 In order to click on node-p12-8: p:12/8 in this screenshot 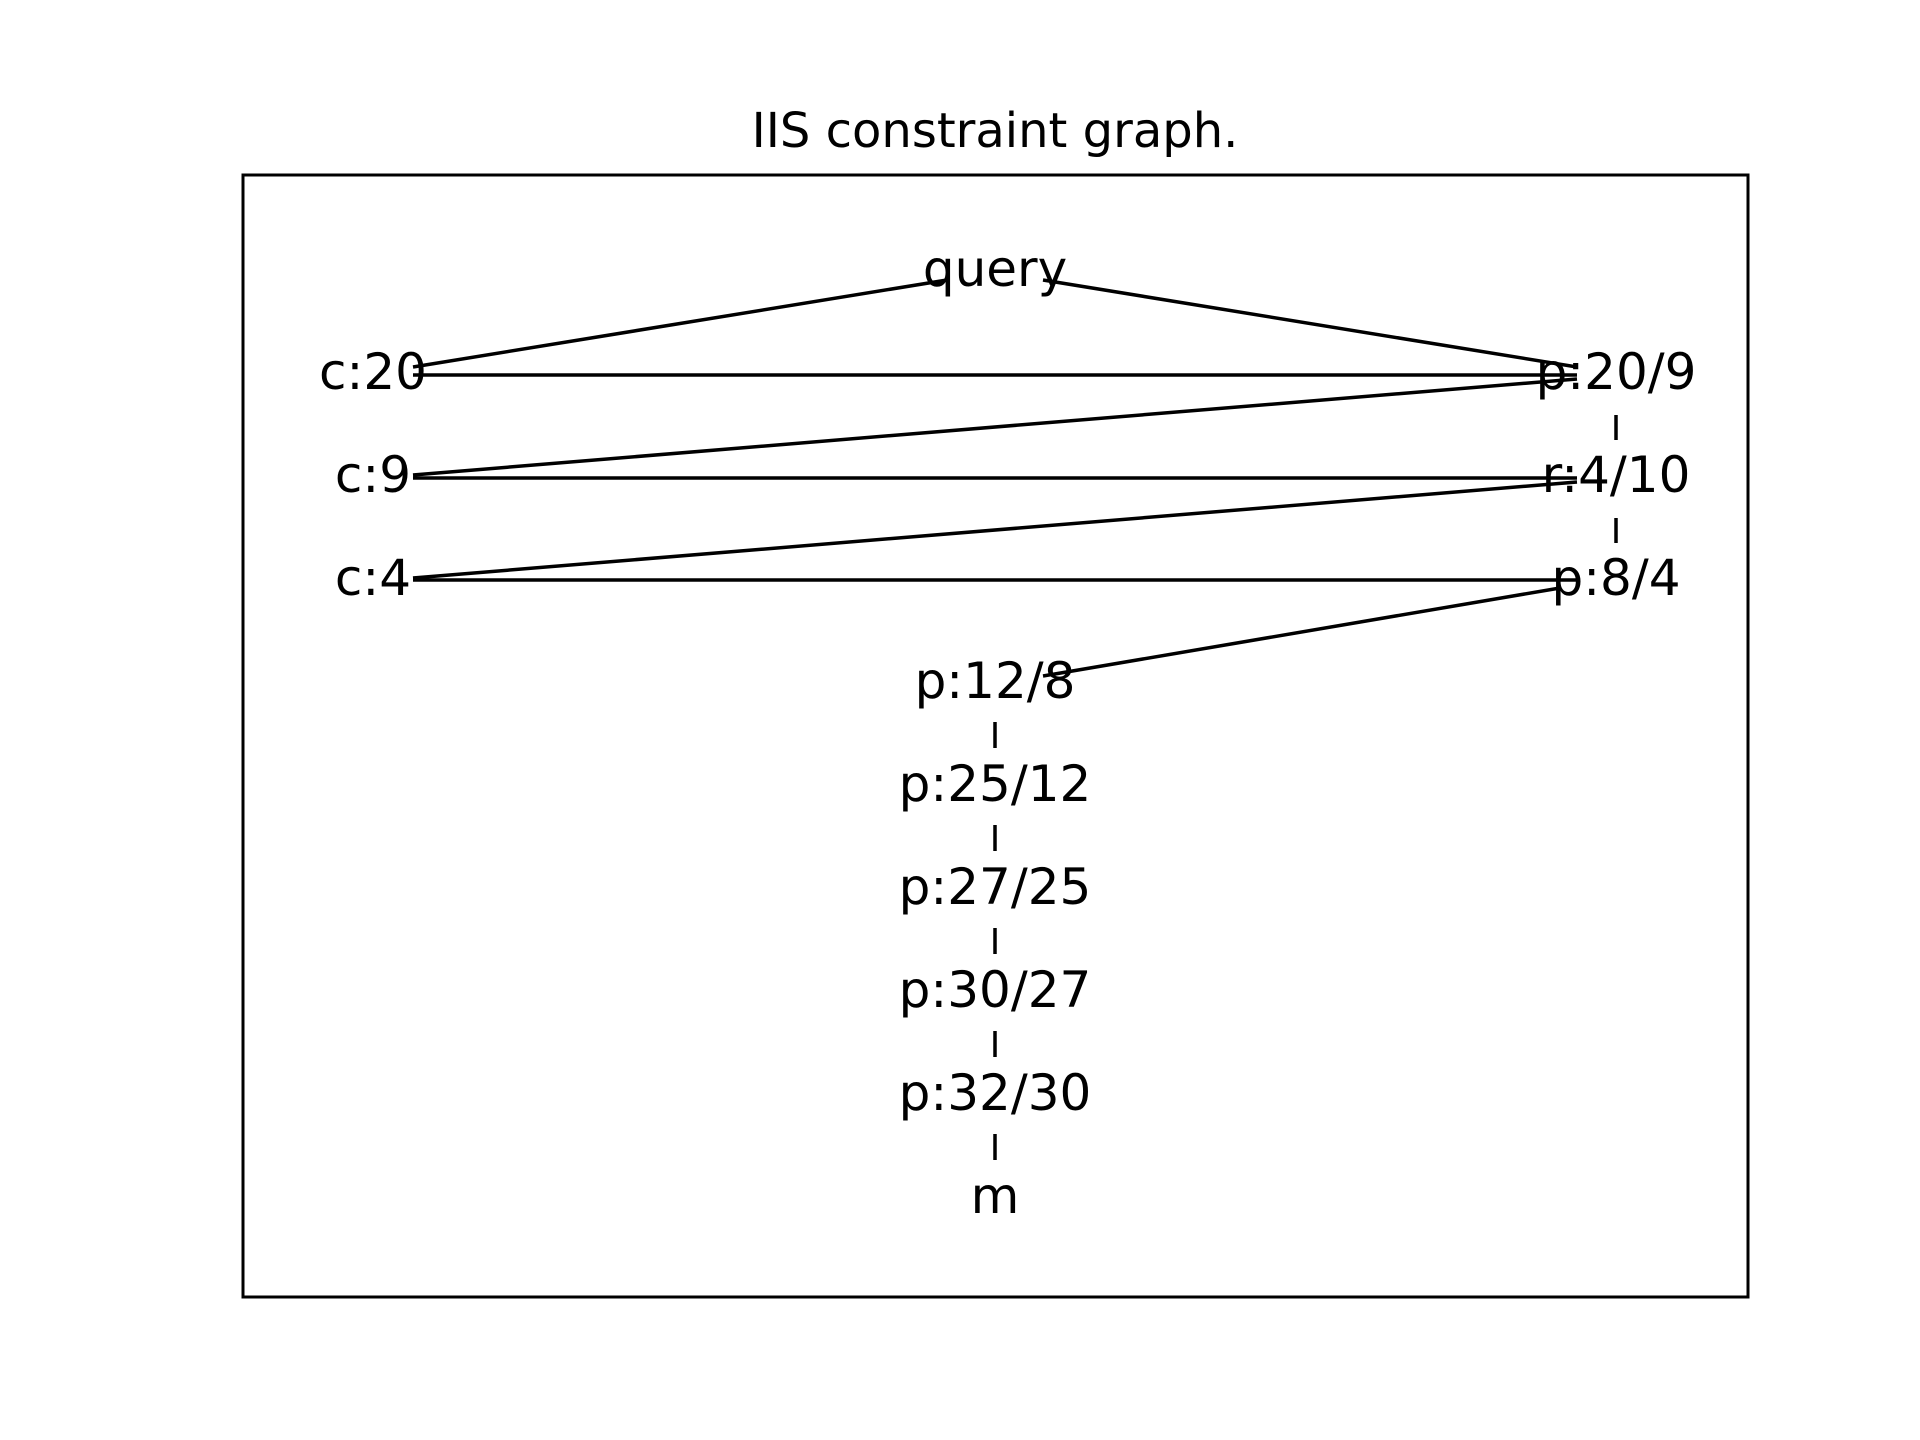, I will do `click(995, 681)`.